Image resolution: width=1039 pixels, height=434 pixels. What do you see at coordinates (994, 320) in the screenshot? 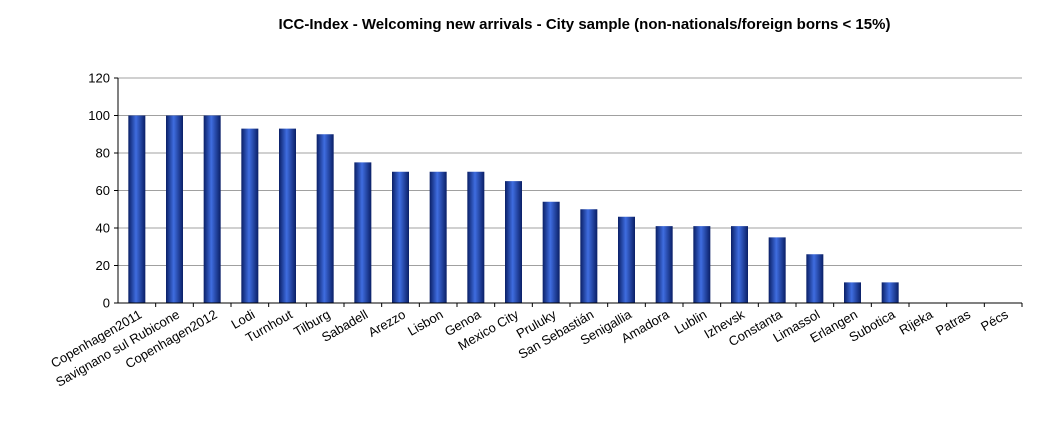
I see `category-label: Pécs` at bounding box center [994, 320].